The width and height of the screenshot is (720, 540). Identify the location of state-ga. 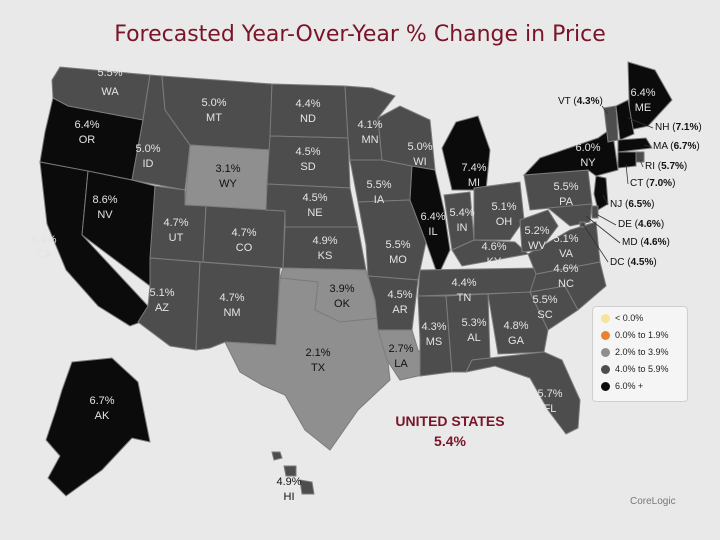
(518, 323).